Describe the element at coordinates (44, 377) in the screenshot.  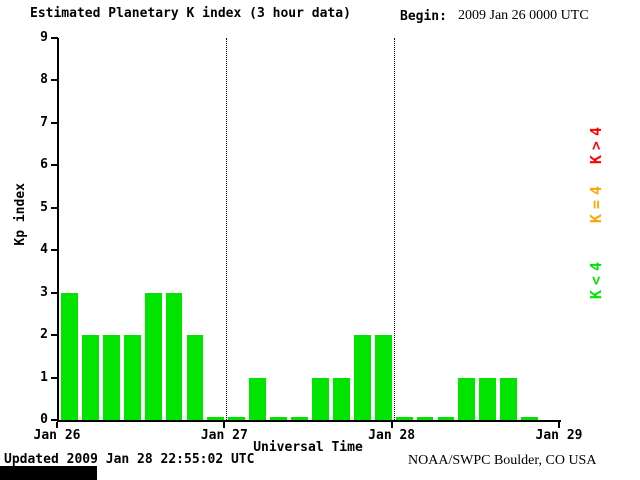
I see `y-tick-label: 1` at that location.